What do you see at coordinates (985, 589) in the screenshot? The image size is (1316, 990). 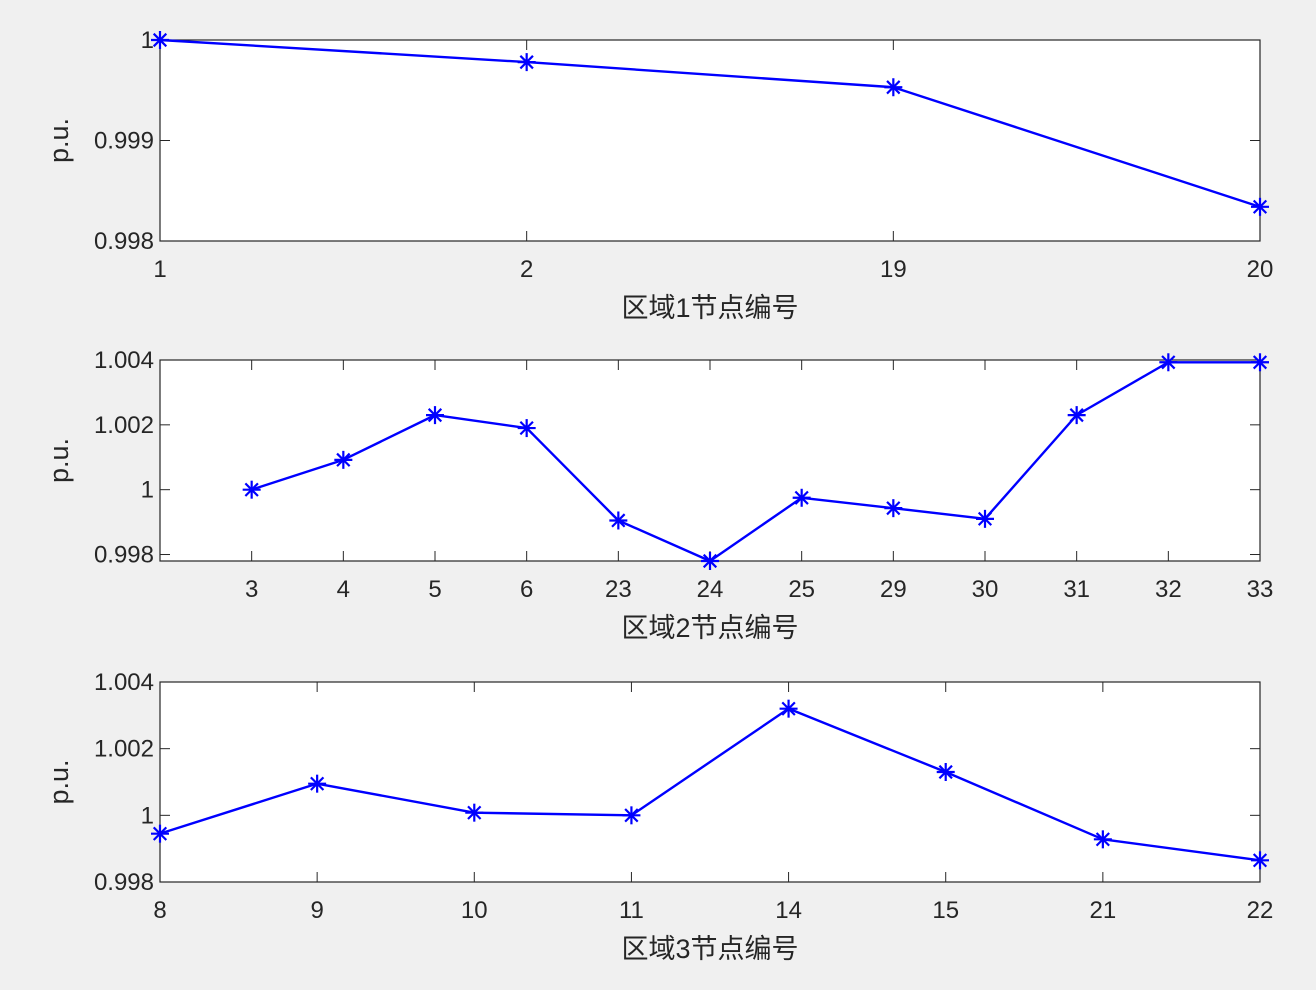 I see `x-tick-label: 30` at bounding box center [985, 589].